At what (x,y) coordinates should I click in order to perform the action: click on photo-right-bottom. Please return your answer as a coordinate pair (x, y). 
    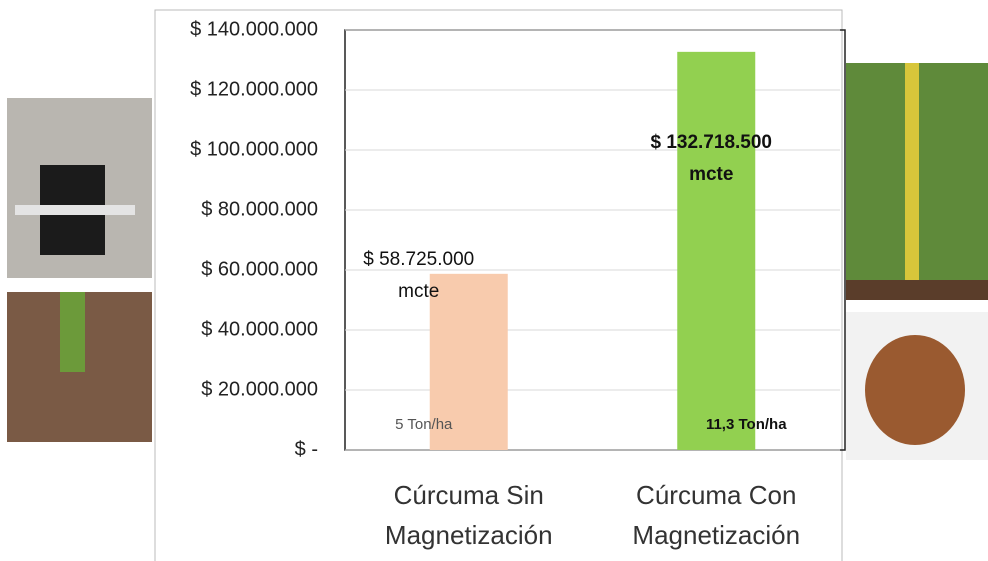
    Looking at the image, I should click on (917, 386).